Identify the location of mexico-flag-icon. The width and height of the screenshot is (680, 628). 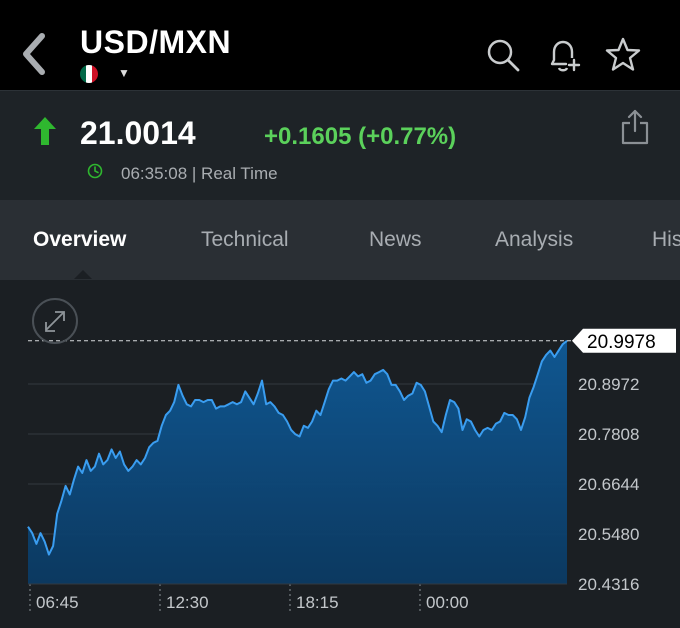
(89, 74).